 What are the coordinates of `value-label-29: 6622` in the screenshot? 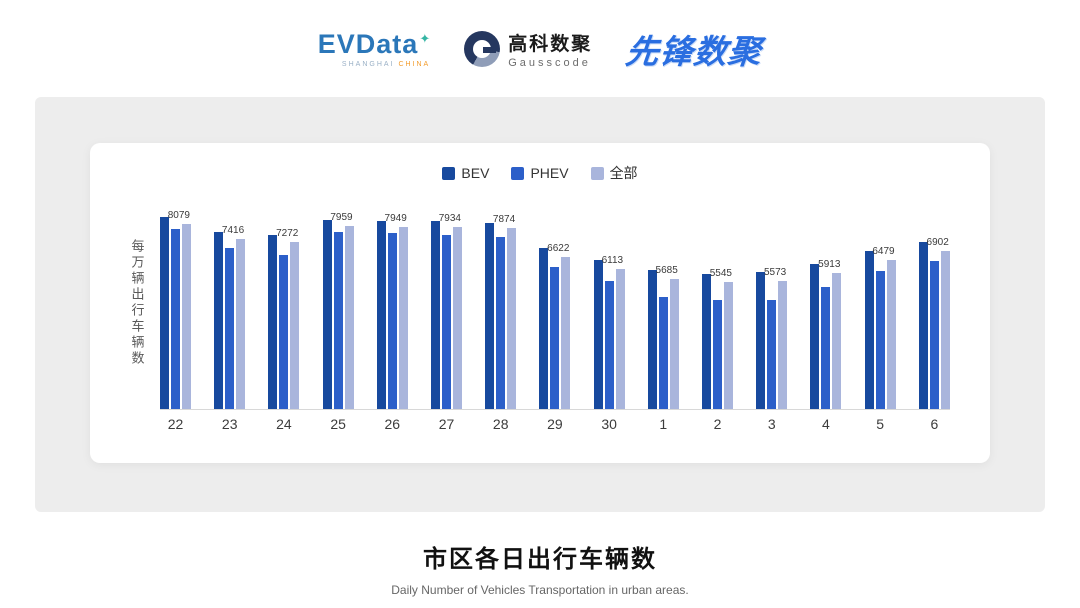 It's located at (558, 248).